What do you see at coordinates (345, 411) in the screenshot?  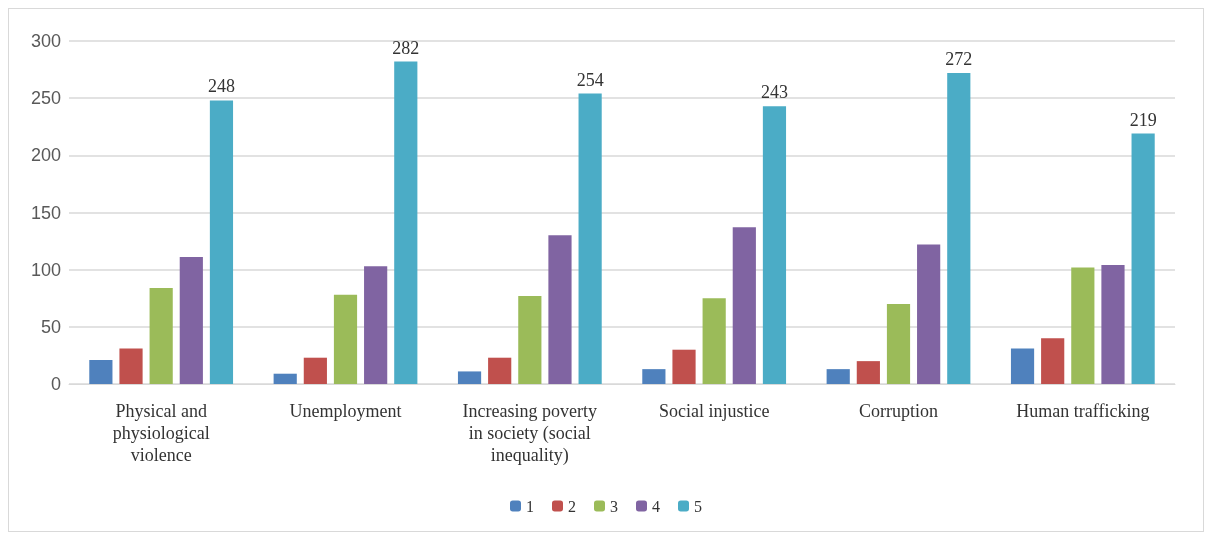 I see `x-tick-label: Unemployment` at bounding box center [345, 411].